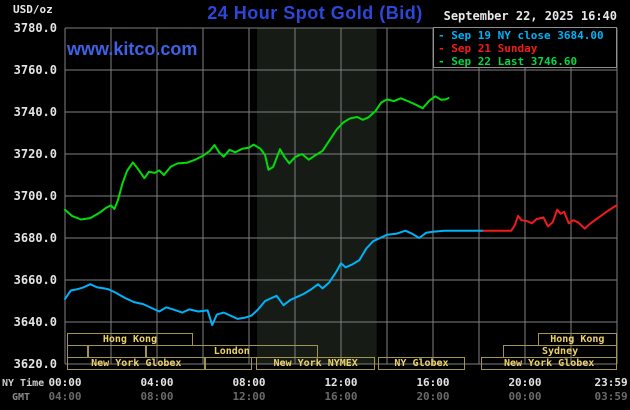 The height and width of the screenshot is (410, 630). What do you see at coordinates (249, 396) in the screenshot?
I see `x-axis-tick-gmt: 12:00` at bounding box center [249, 396].